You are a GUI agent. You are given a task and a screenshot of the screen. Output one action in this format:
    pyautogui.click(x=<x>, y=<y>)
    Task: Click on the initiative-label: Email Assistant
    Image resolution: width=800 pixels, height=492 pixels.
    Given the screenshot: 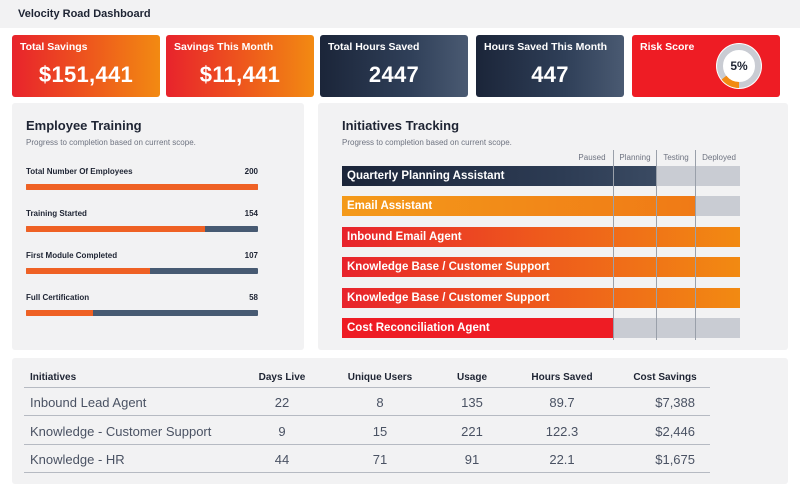 What is the action you would take?
    pyautogui.click(x=390, y=206)
    